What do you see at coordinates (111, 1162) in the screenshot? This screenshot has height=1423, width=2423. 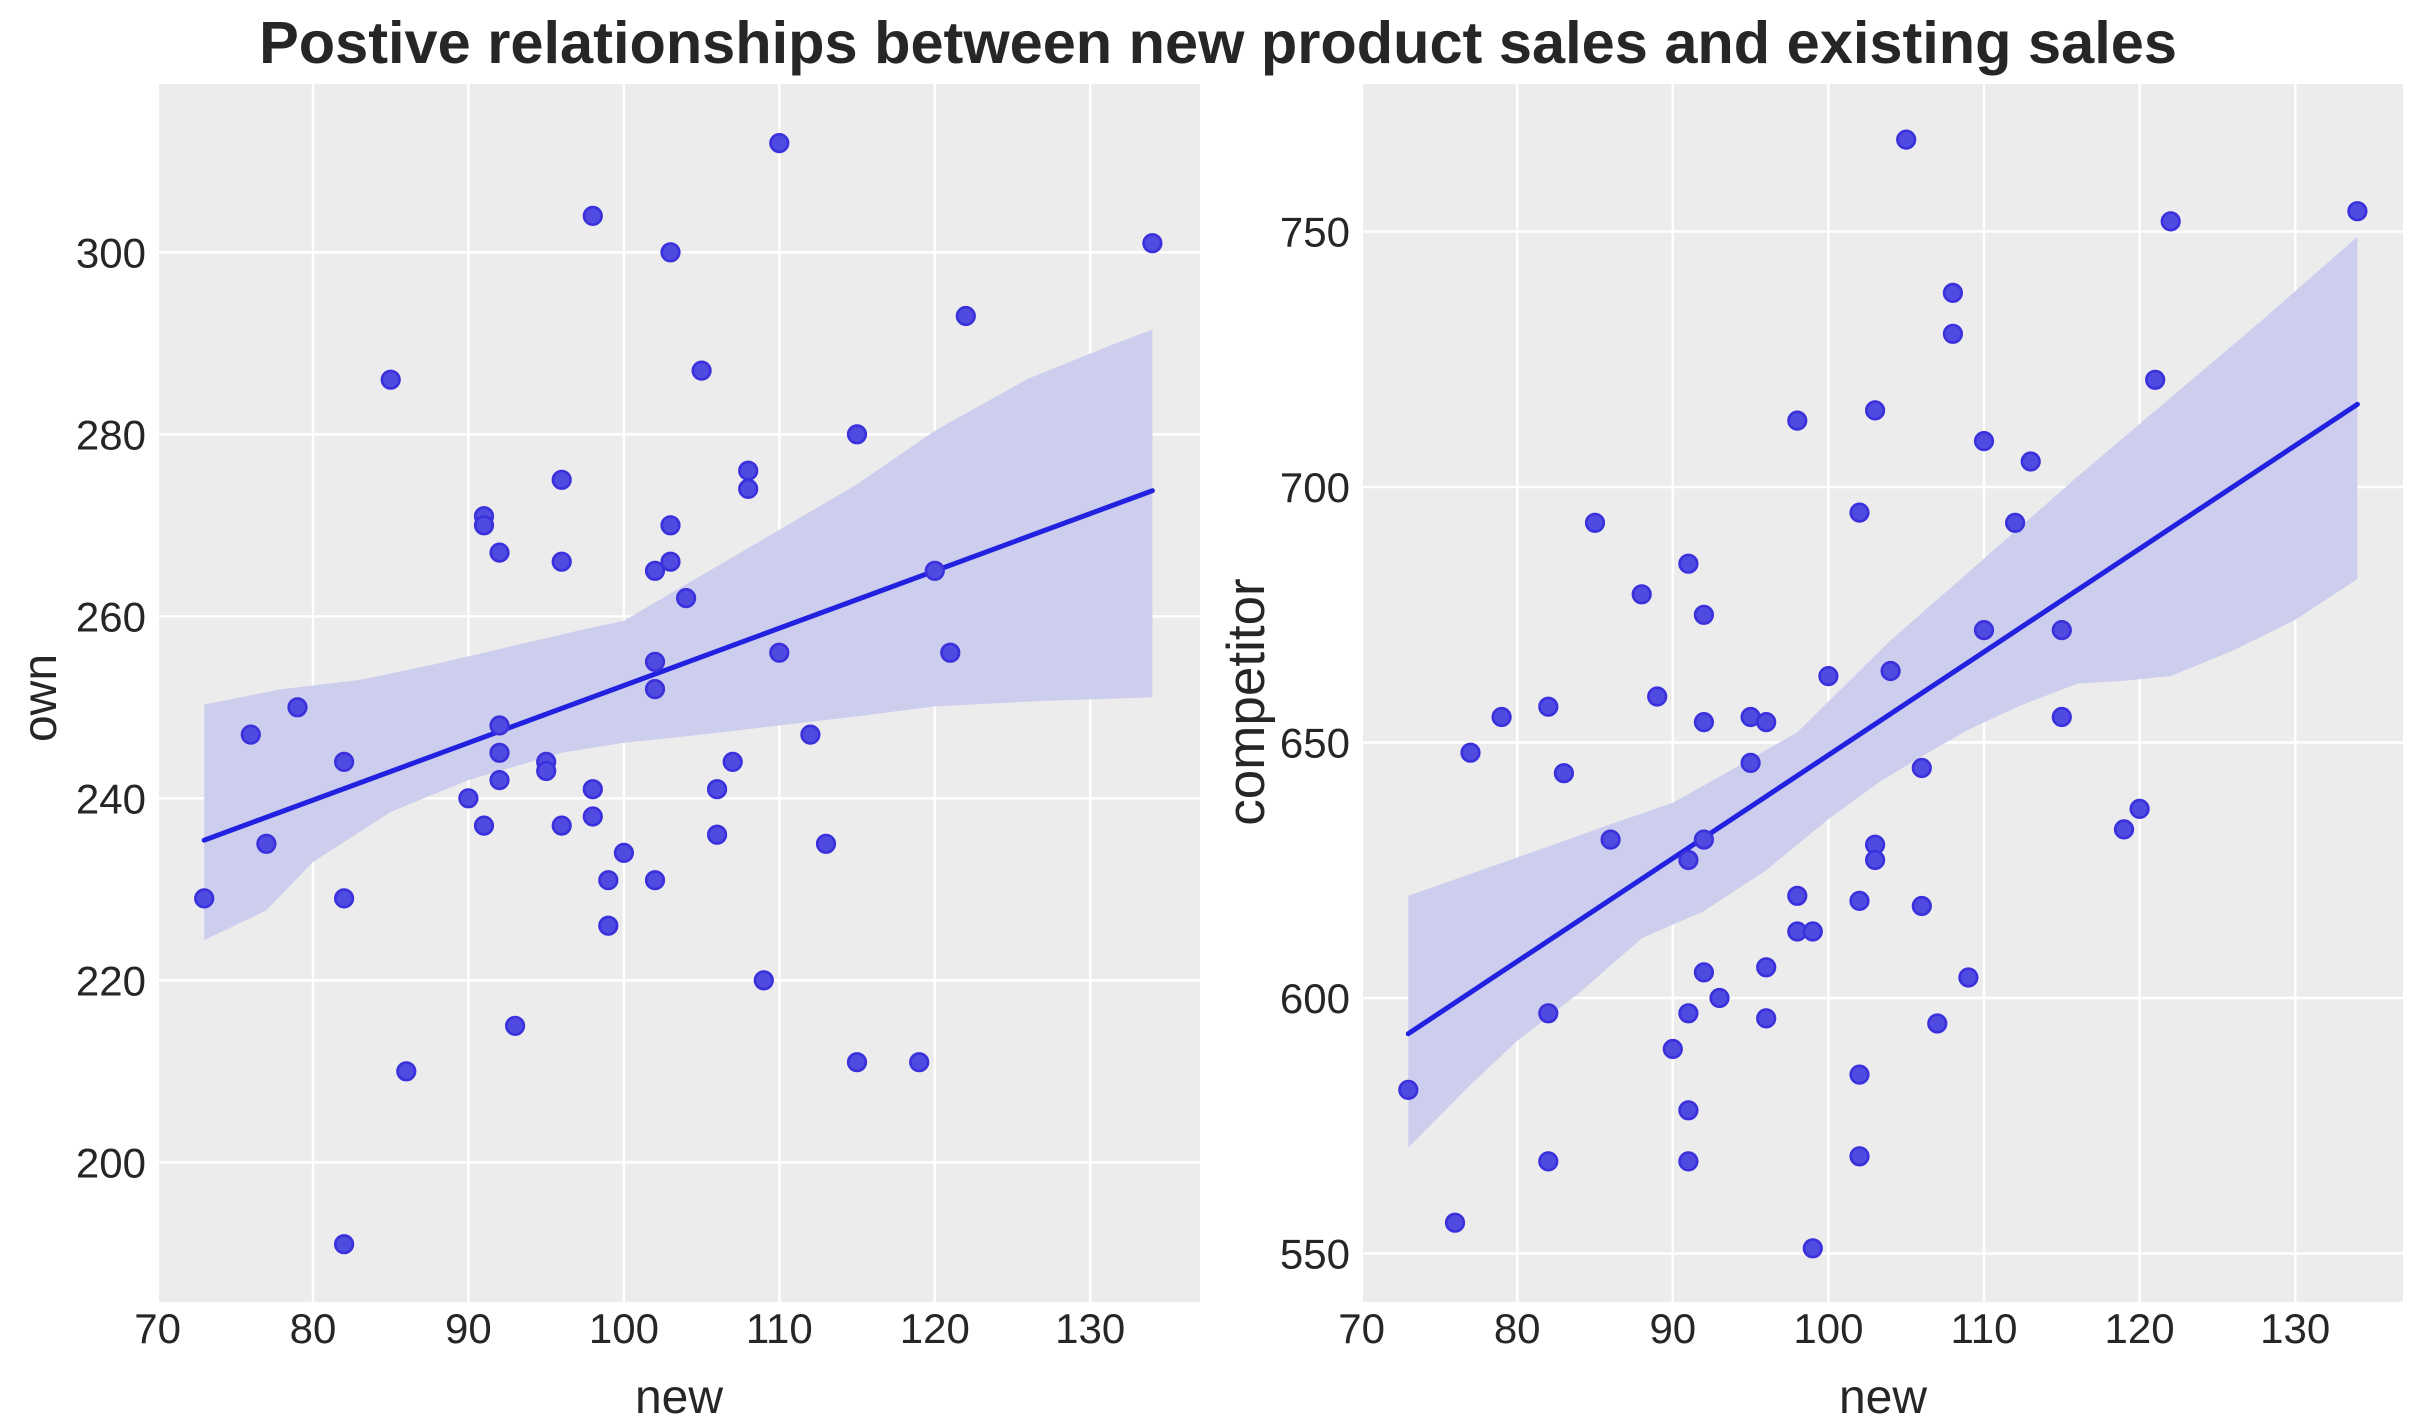 I see `svg-text: 200` at bounding box center [111, 1162].